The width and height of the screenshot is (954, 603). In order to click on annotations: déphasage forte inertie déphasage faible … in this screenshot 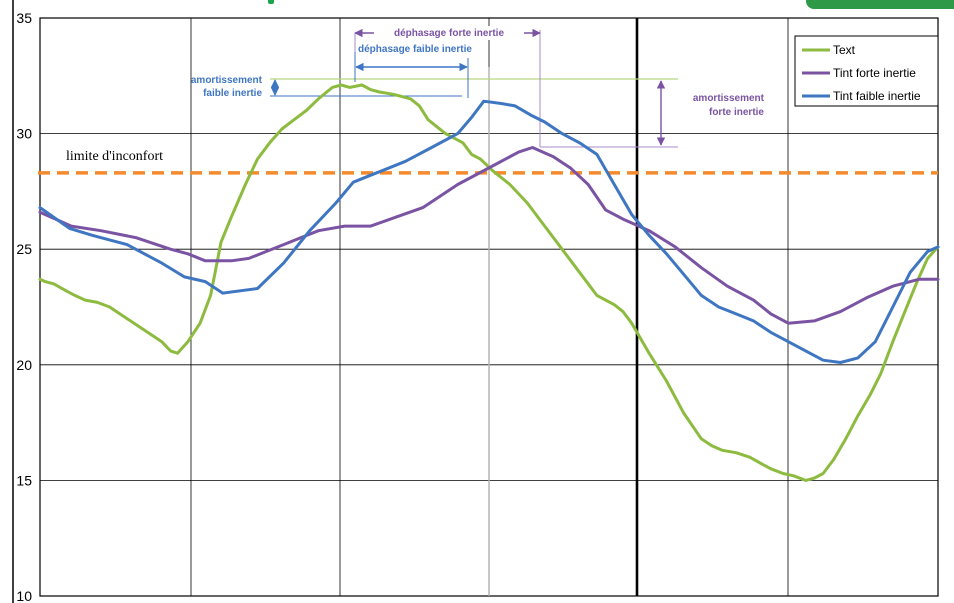, I will do `click(478, 86)`.